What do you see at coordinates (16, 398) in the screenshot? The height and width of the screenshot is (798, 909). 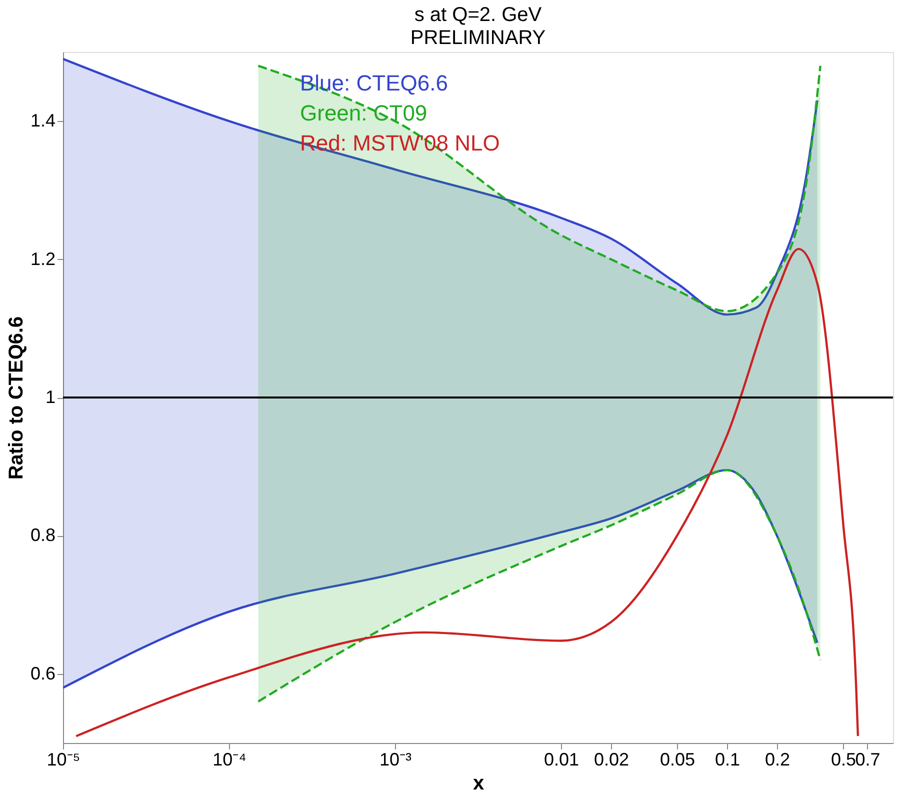 I see `y-axis-title: Ratio to CTEQ6.6` at bounding box center [16, 398].